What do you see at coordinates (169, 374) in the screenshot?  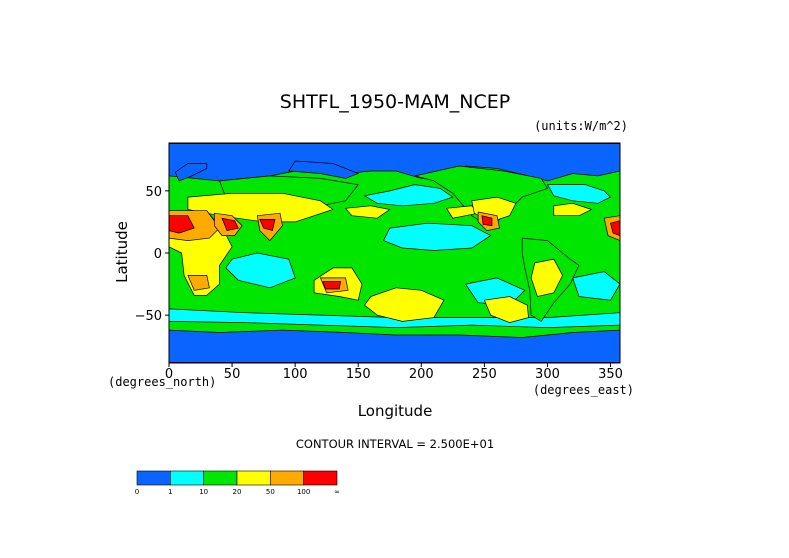 I see `x-tick-label: 0` at bounding box center [169, 374].